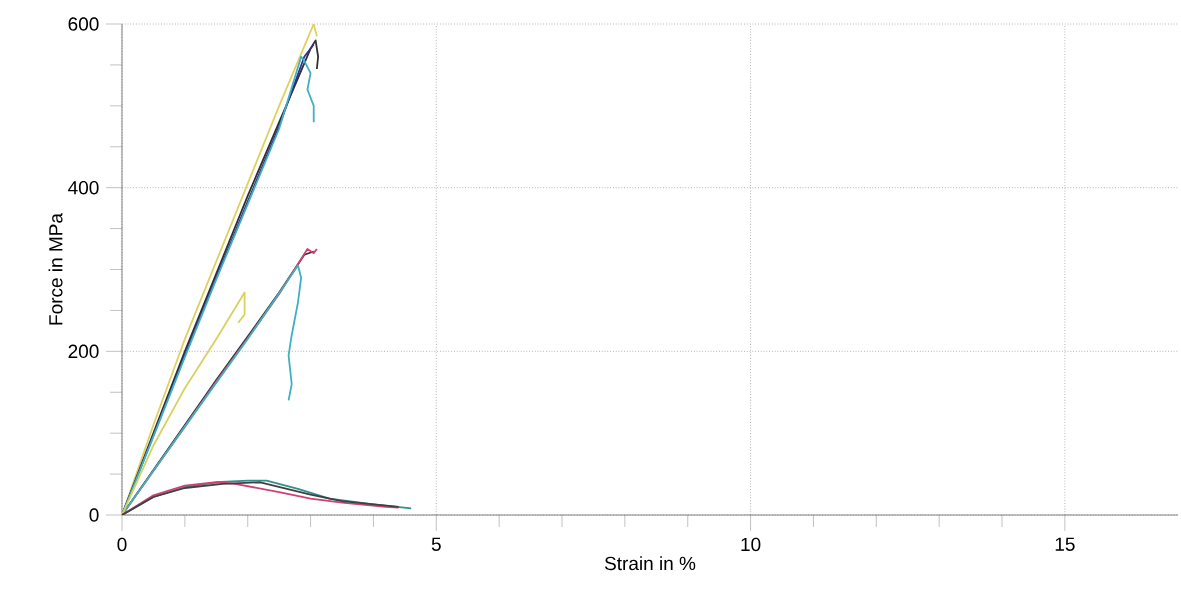 Image resolution: width=1181 pixels, height=604 pixels. What do you see at coordinates (83, 187) in the screenshot?
I see `y-tick-label: 400` at bounding box center [83, 187].